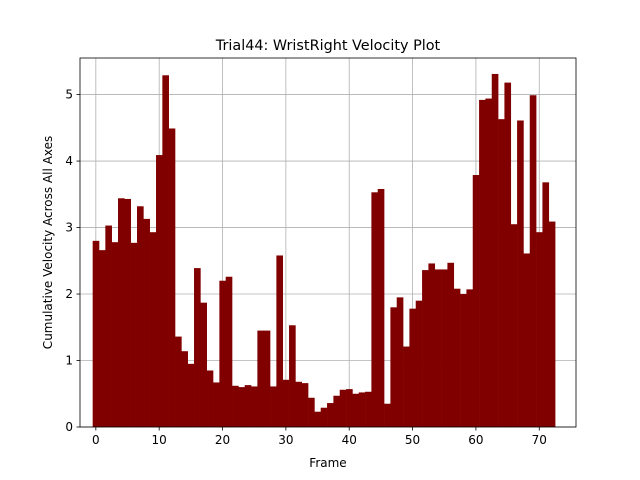  I want to click on y-tick-label: 4, so click(69, 161).